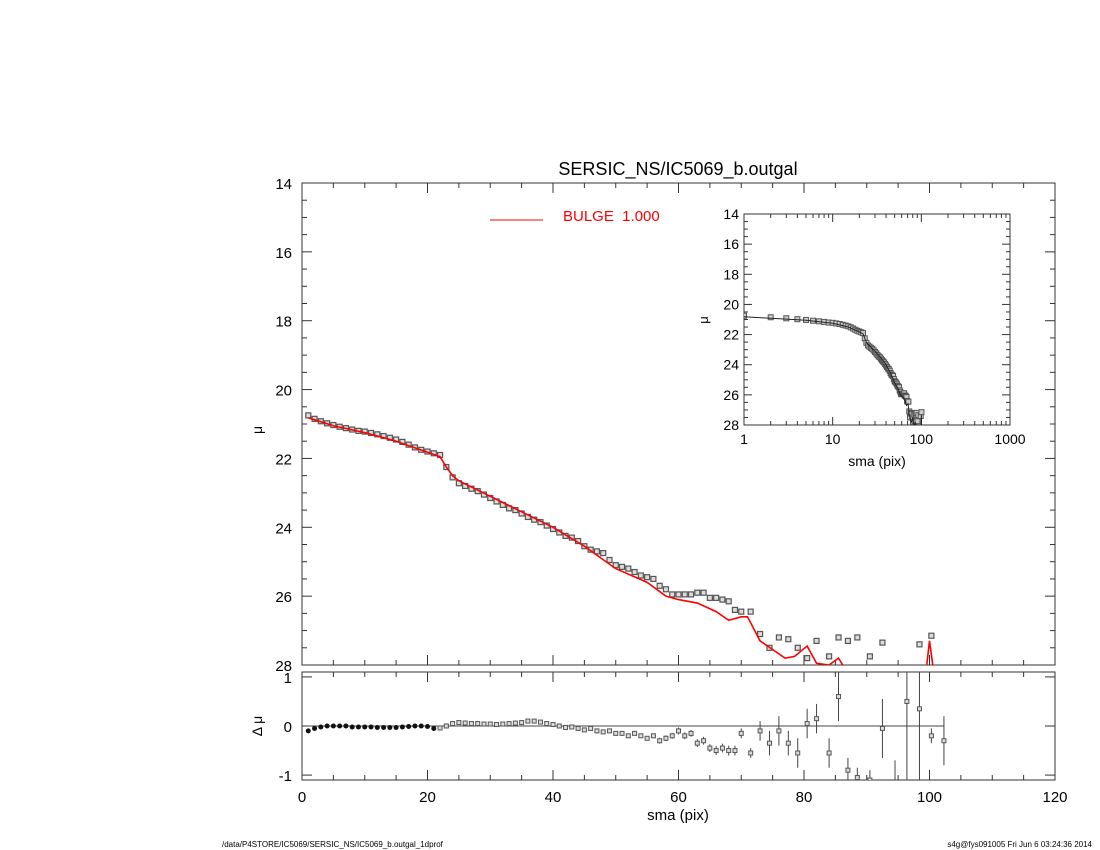 This screenshot has height=850, width=1100. Describe the element at coordinates (283, 597) in the screenshot. I see `y-tick-label: 26` at that location.